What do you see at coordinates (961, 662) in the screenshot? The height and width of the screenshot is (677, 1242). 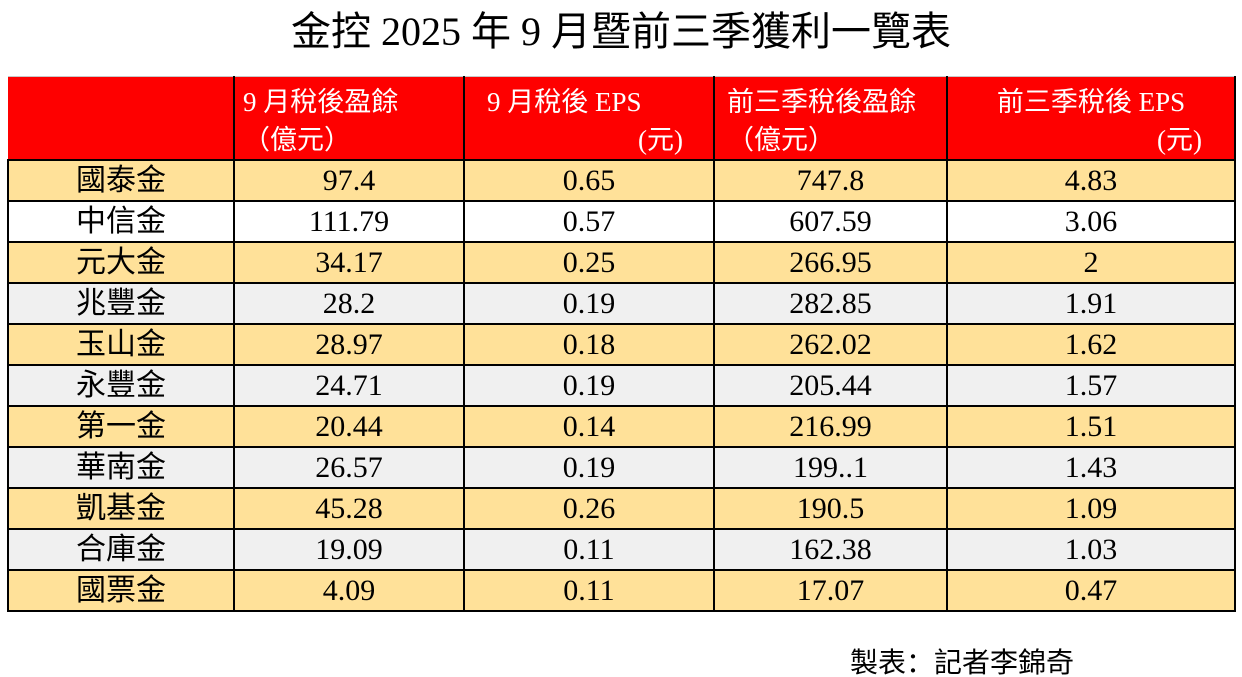 I see `credit-line: 製表：記者李錦奇` at bounding box center [961, 662].